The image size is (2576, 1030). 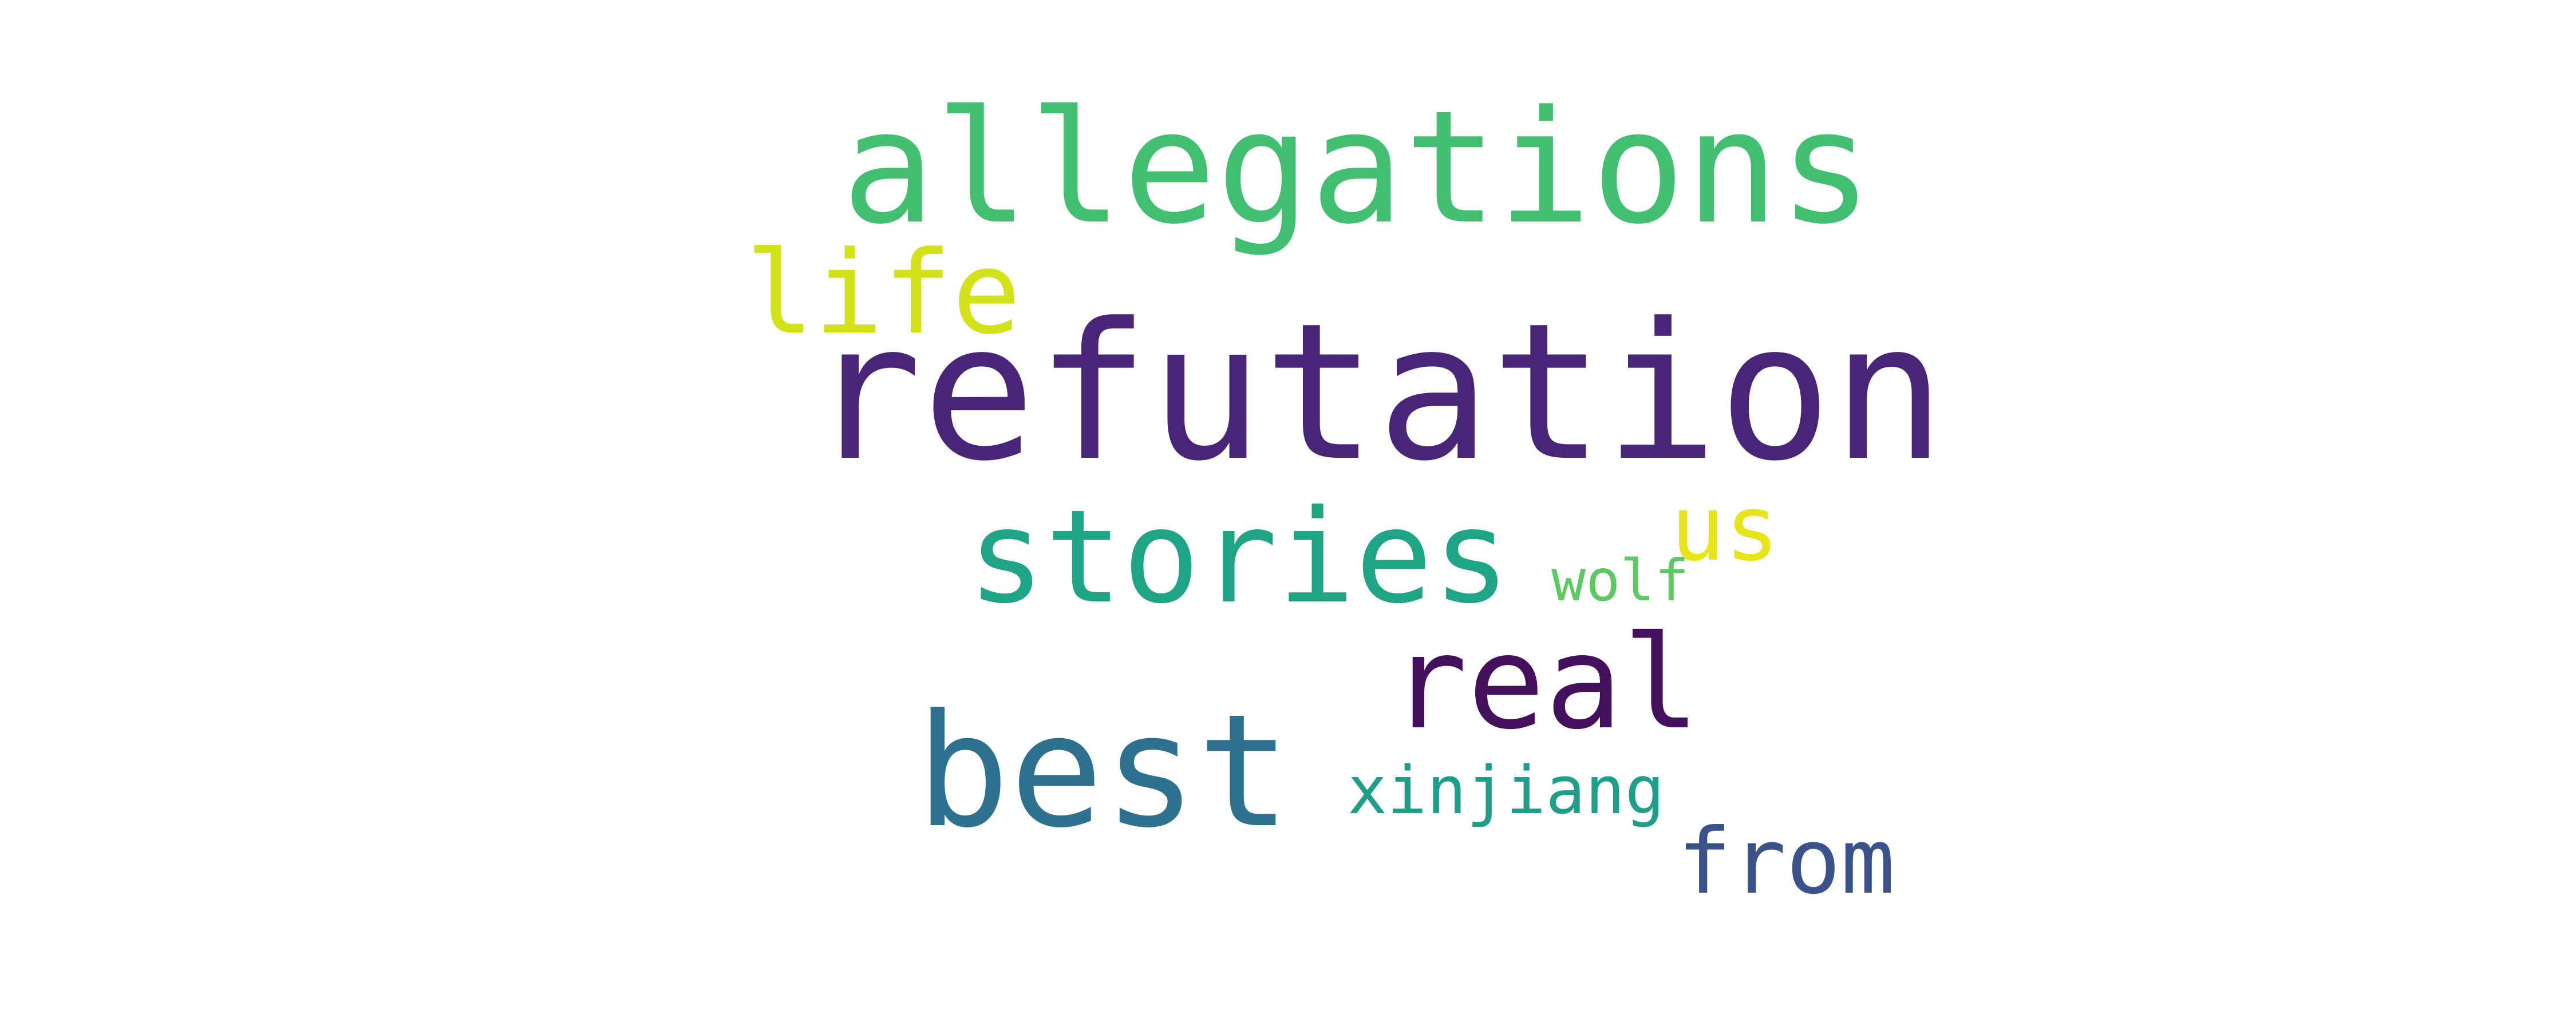 What do you see at coordinates (1545, 683) in the screenshot?
I see `word-real: real` at bounding box center [1545, 683].